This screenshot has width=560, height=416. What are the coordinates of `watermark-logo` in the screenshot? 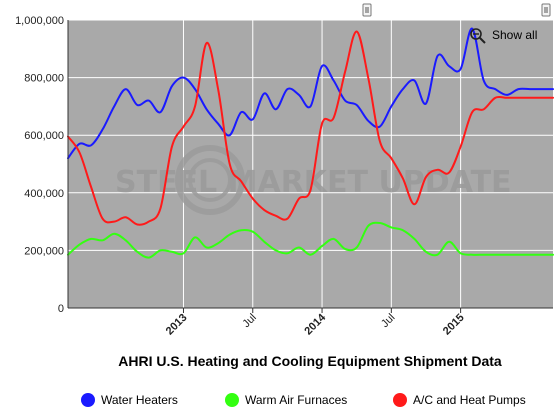 It's located at (210, 180).